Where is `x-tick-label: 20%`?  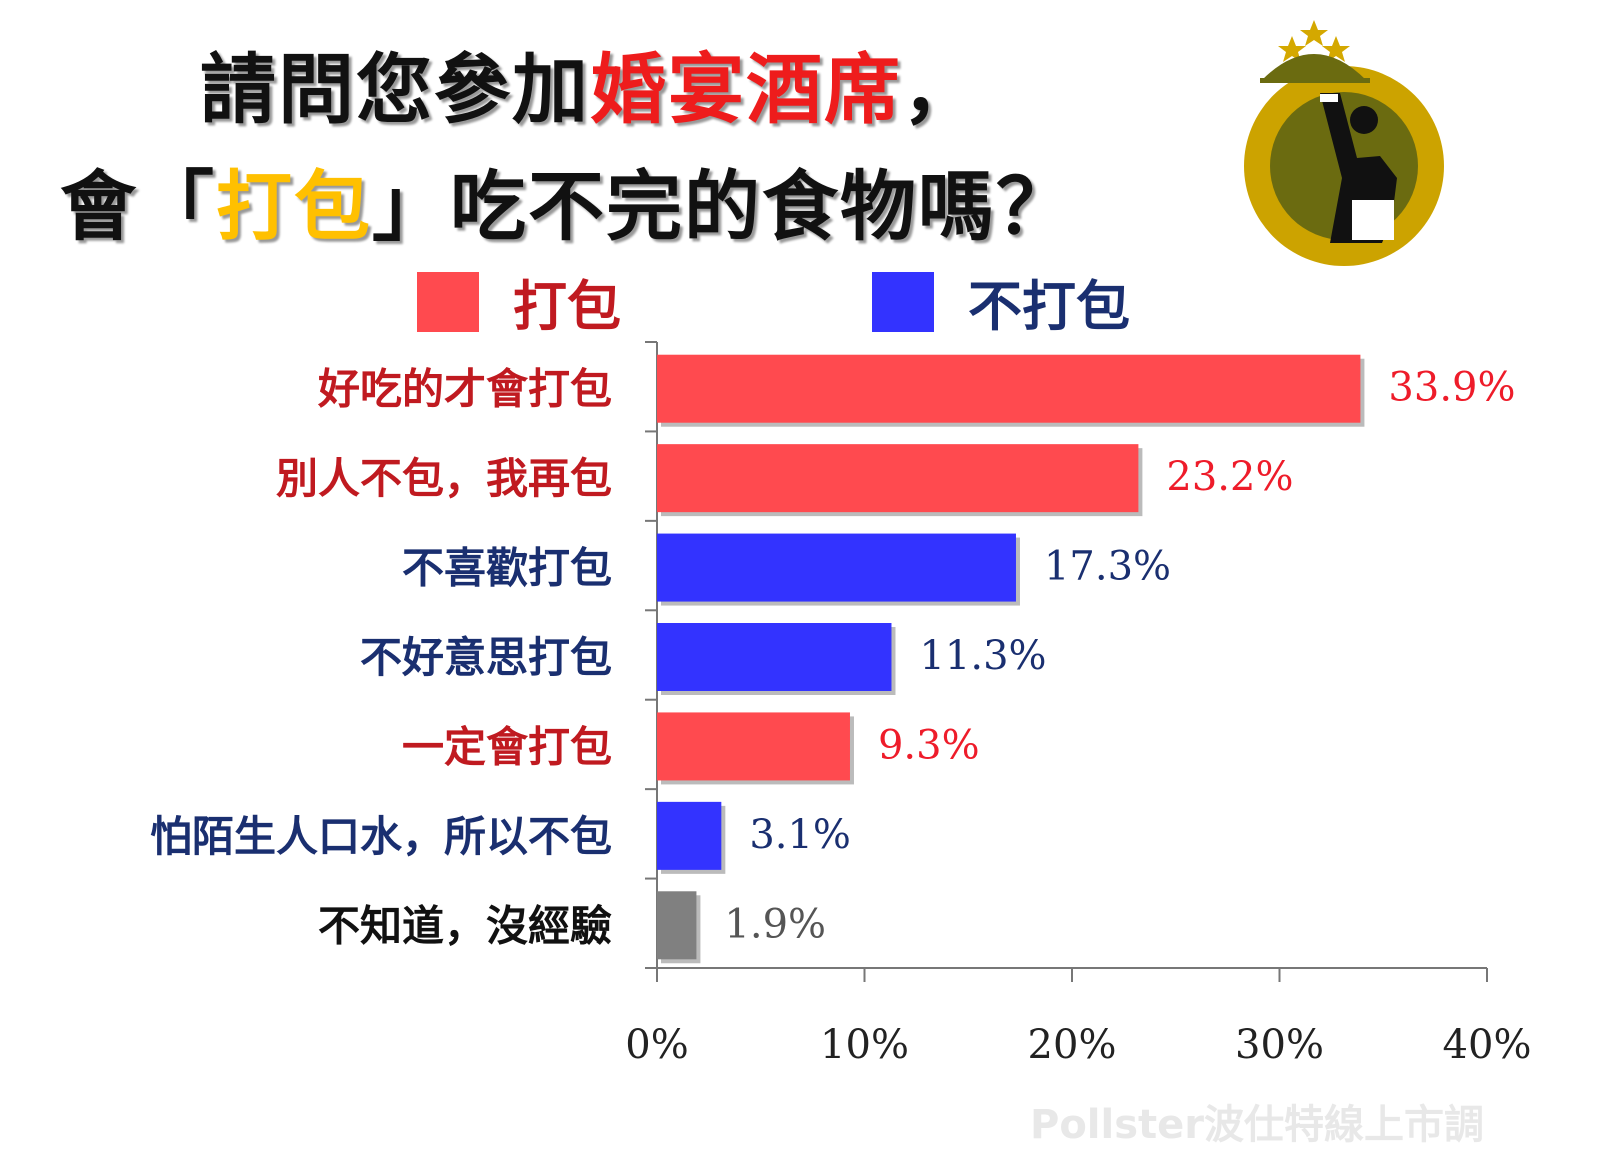
x-tick-label: 20% is located at coordinates (1072, 1045).